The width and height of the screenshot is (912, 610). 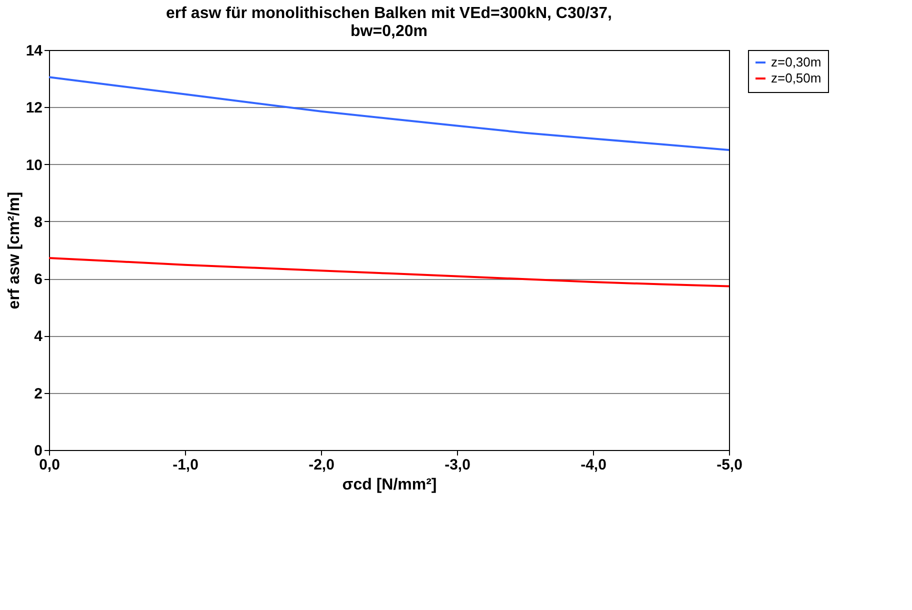 What do you see at coordinates (38, 393) in the screenshot?
I see `y-tick-label: 2` at bounding box center [38, 393].